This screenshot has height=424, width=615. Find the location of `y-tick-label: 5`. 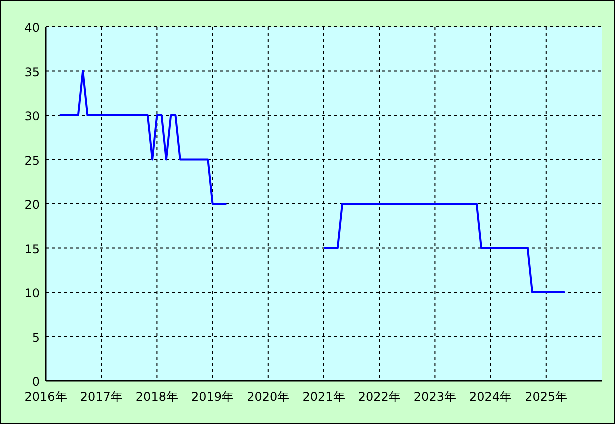

y-tick-label: 5 is located at coordinates (36, 337).